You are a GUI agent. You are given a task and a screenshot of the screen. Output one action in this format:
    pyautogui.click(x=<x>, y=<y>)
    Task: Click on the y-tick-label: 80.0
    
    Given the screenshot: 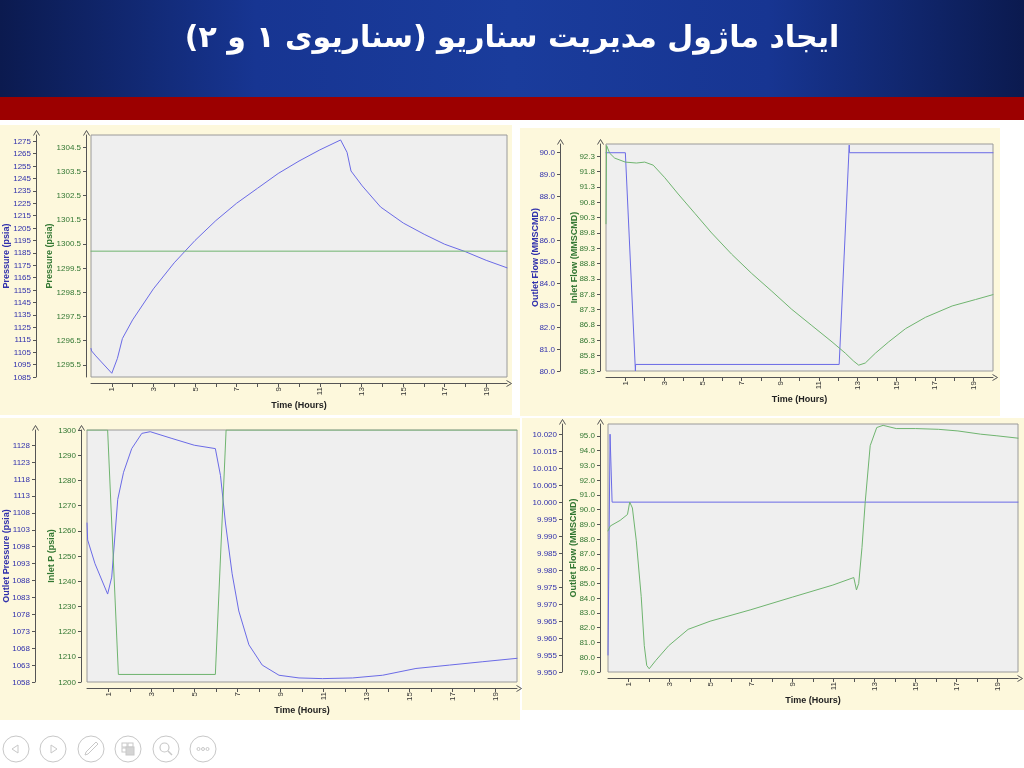 What is the action you would take?
    pyautogui.click(x=547, y=371)
    